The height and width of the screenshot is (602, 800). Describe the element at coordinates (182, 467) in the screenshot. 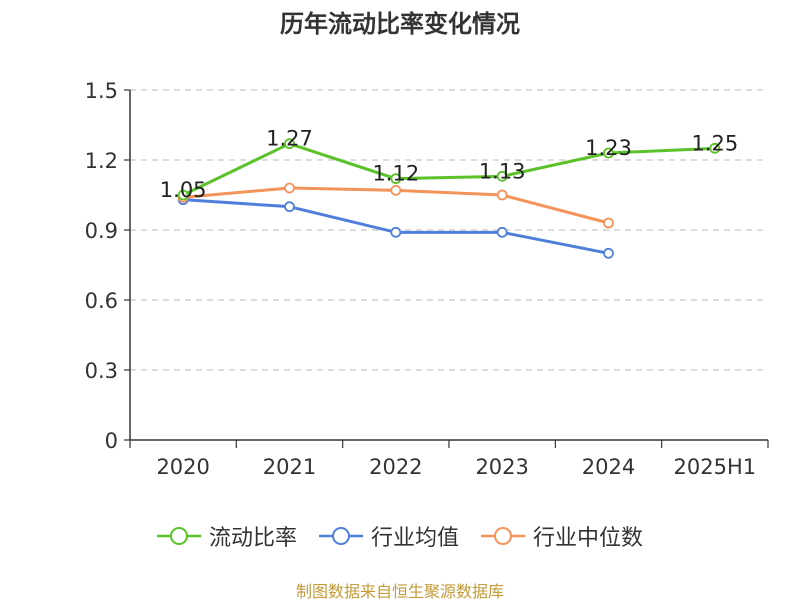

I see `x-tick-label: 2020` at that location.